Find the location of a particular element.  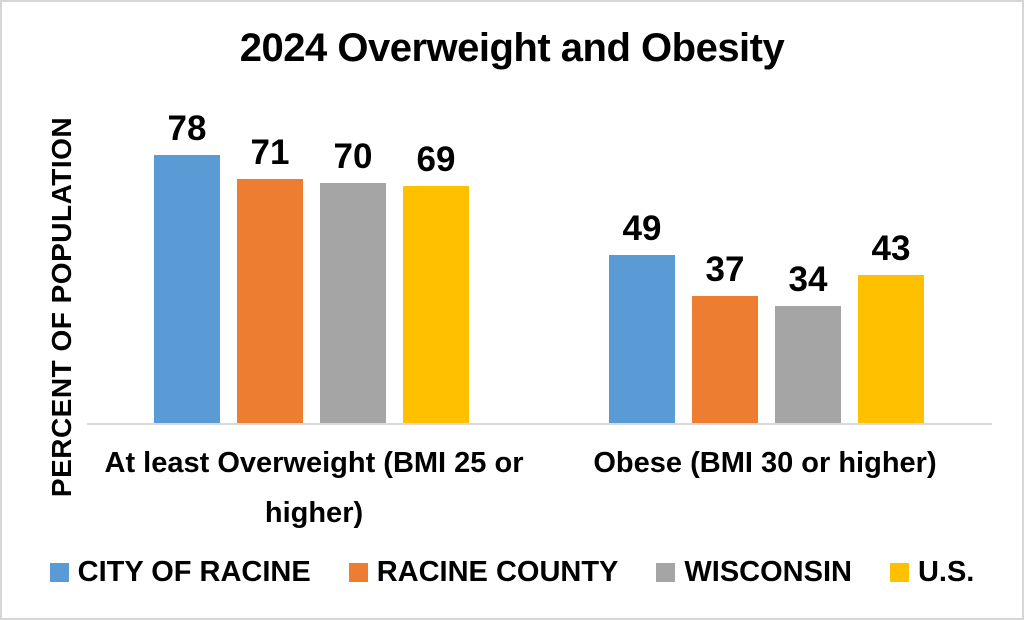

bar-column: 49 is located at coordinates (642, 315).